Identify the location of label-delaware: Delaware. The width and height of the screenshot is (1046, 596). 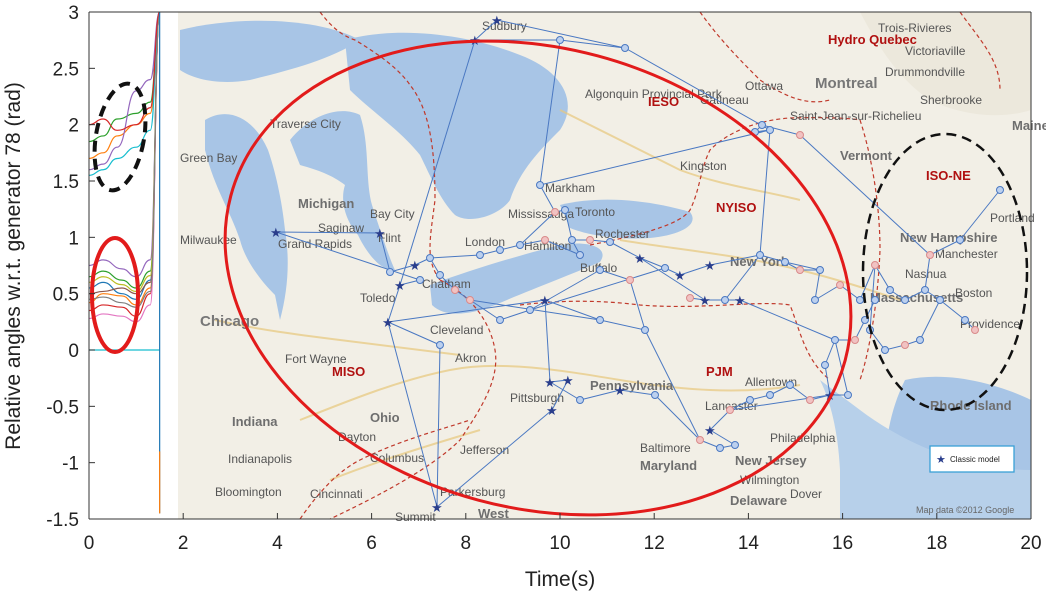
(758, 500).